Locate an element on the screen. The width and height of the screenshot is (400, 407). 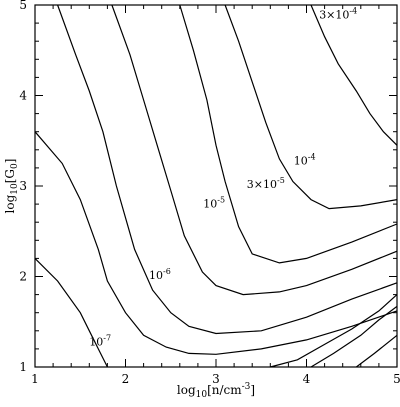
contour-label-2: 10-6 is located at coordinates (160, 274).